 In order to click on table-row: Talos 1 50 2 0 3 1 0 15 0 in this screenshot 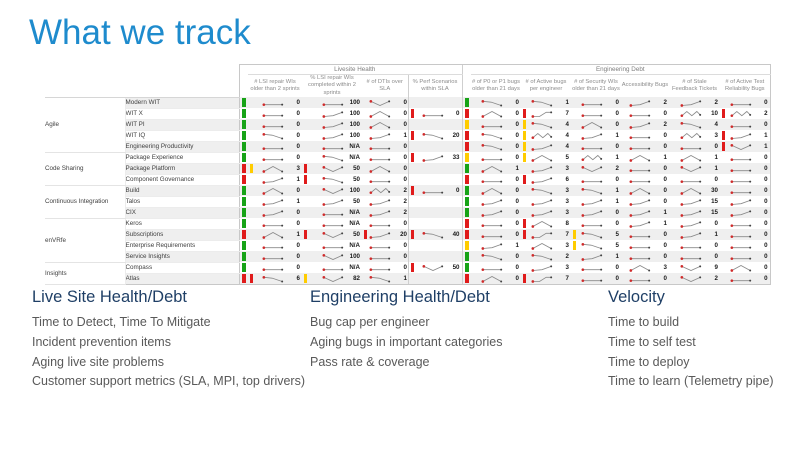, I will do `click(408, 202)`.